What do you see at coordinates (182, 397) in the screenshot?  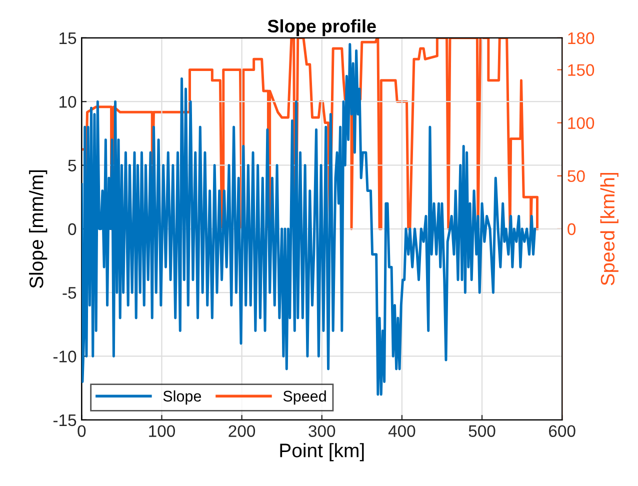 I see `legend-label: Slope` at bounding box center [182, 397].